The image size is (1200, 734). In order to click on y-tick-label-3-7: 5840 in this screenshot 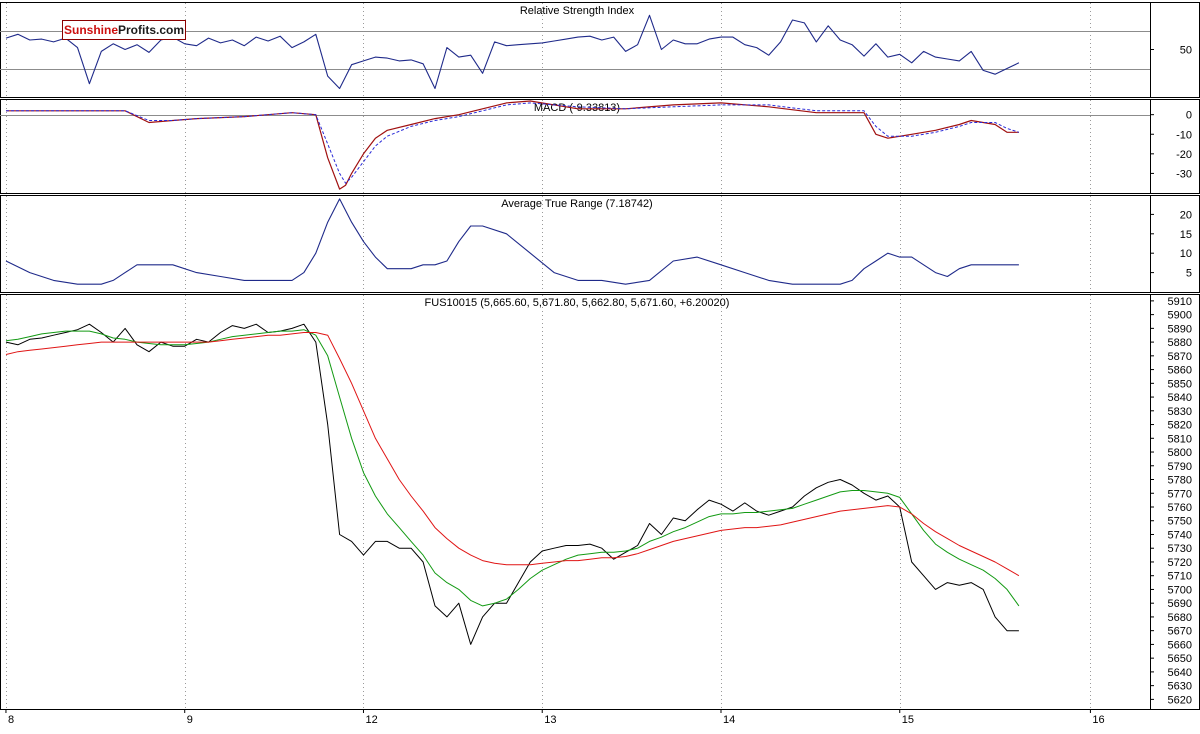, I will do `click(1180, 398)`.